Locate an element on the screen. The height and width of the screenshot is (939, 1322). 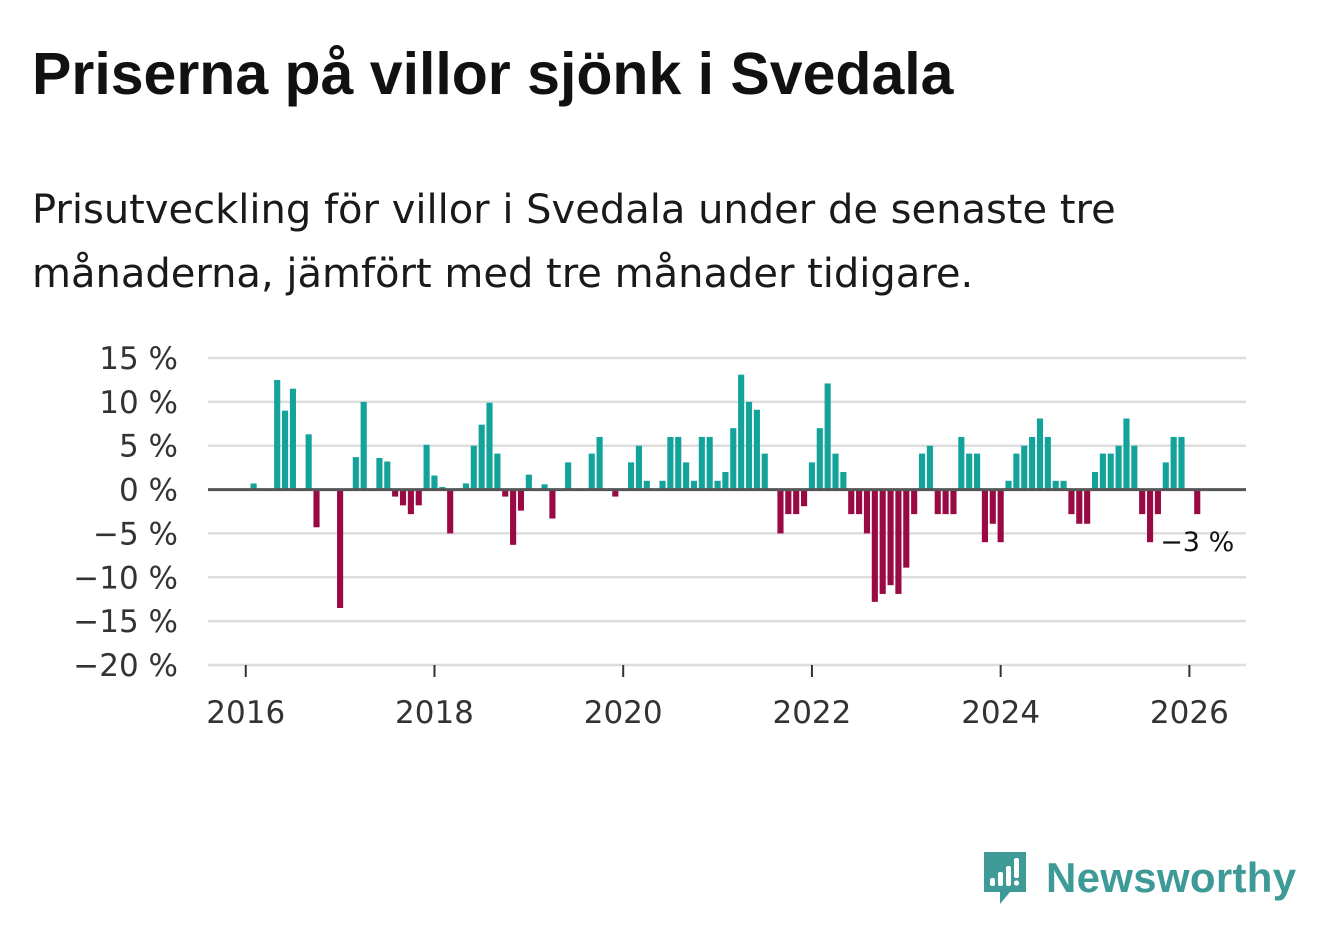
x-tick-label: 2020 is located at coordinates (623, 713).